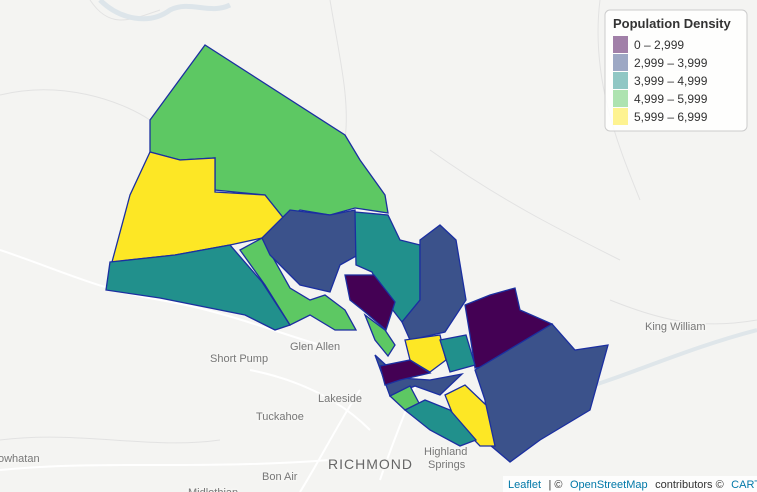 This screenshot has width=757, height=492. Describe the element at coordinates (20, 459) in the screenshot. I see `place-label: owhatan` at that location.